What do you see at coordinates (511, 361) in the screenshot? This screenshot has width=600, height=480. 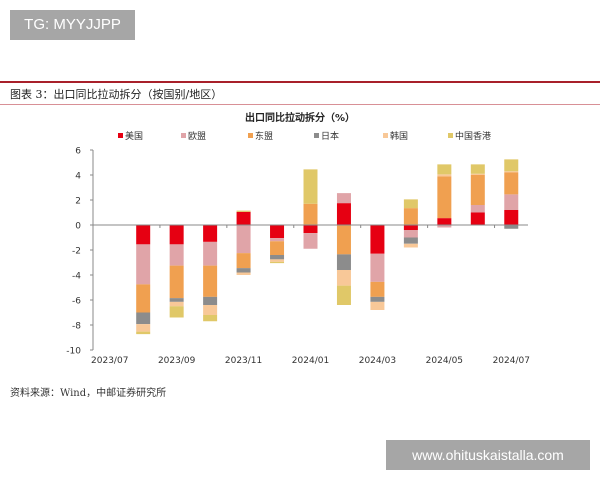 I see `x-tick-label: 2024/07` at bounding box center [511, 361].